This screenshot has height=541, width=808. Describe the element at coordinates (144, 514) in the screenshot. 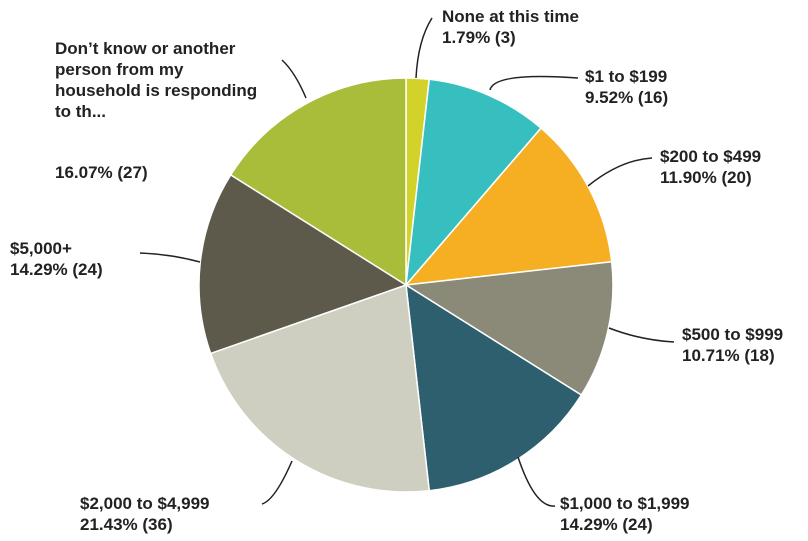

I see `slice-label: $2,000 to $4,999 21.43% (36)` at that location.